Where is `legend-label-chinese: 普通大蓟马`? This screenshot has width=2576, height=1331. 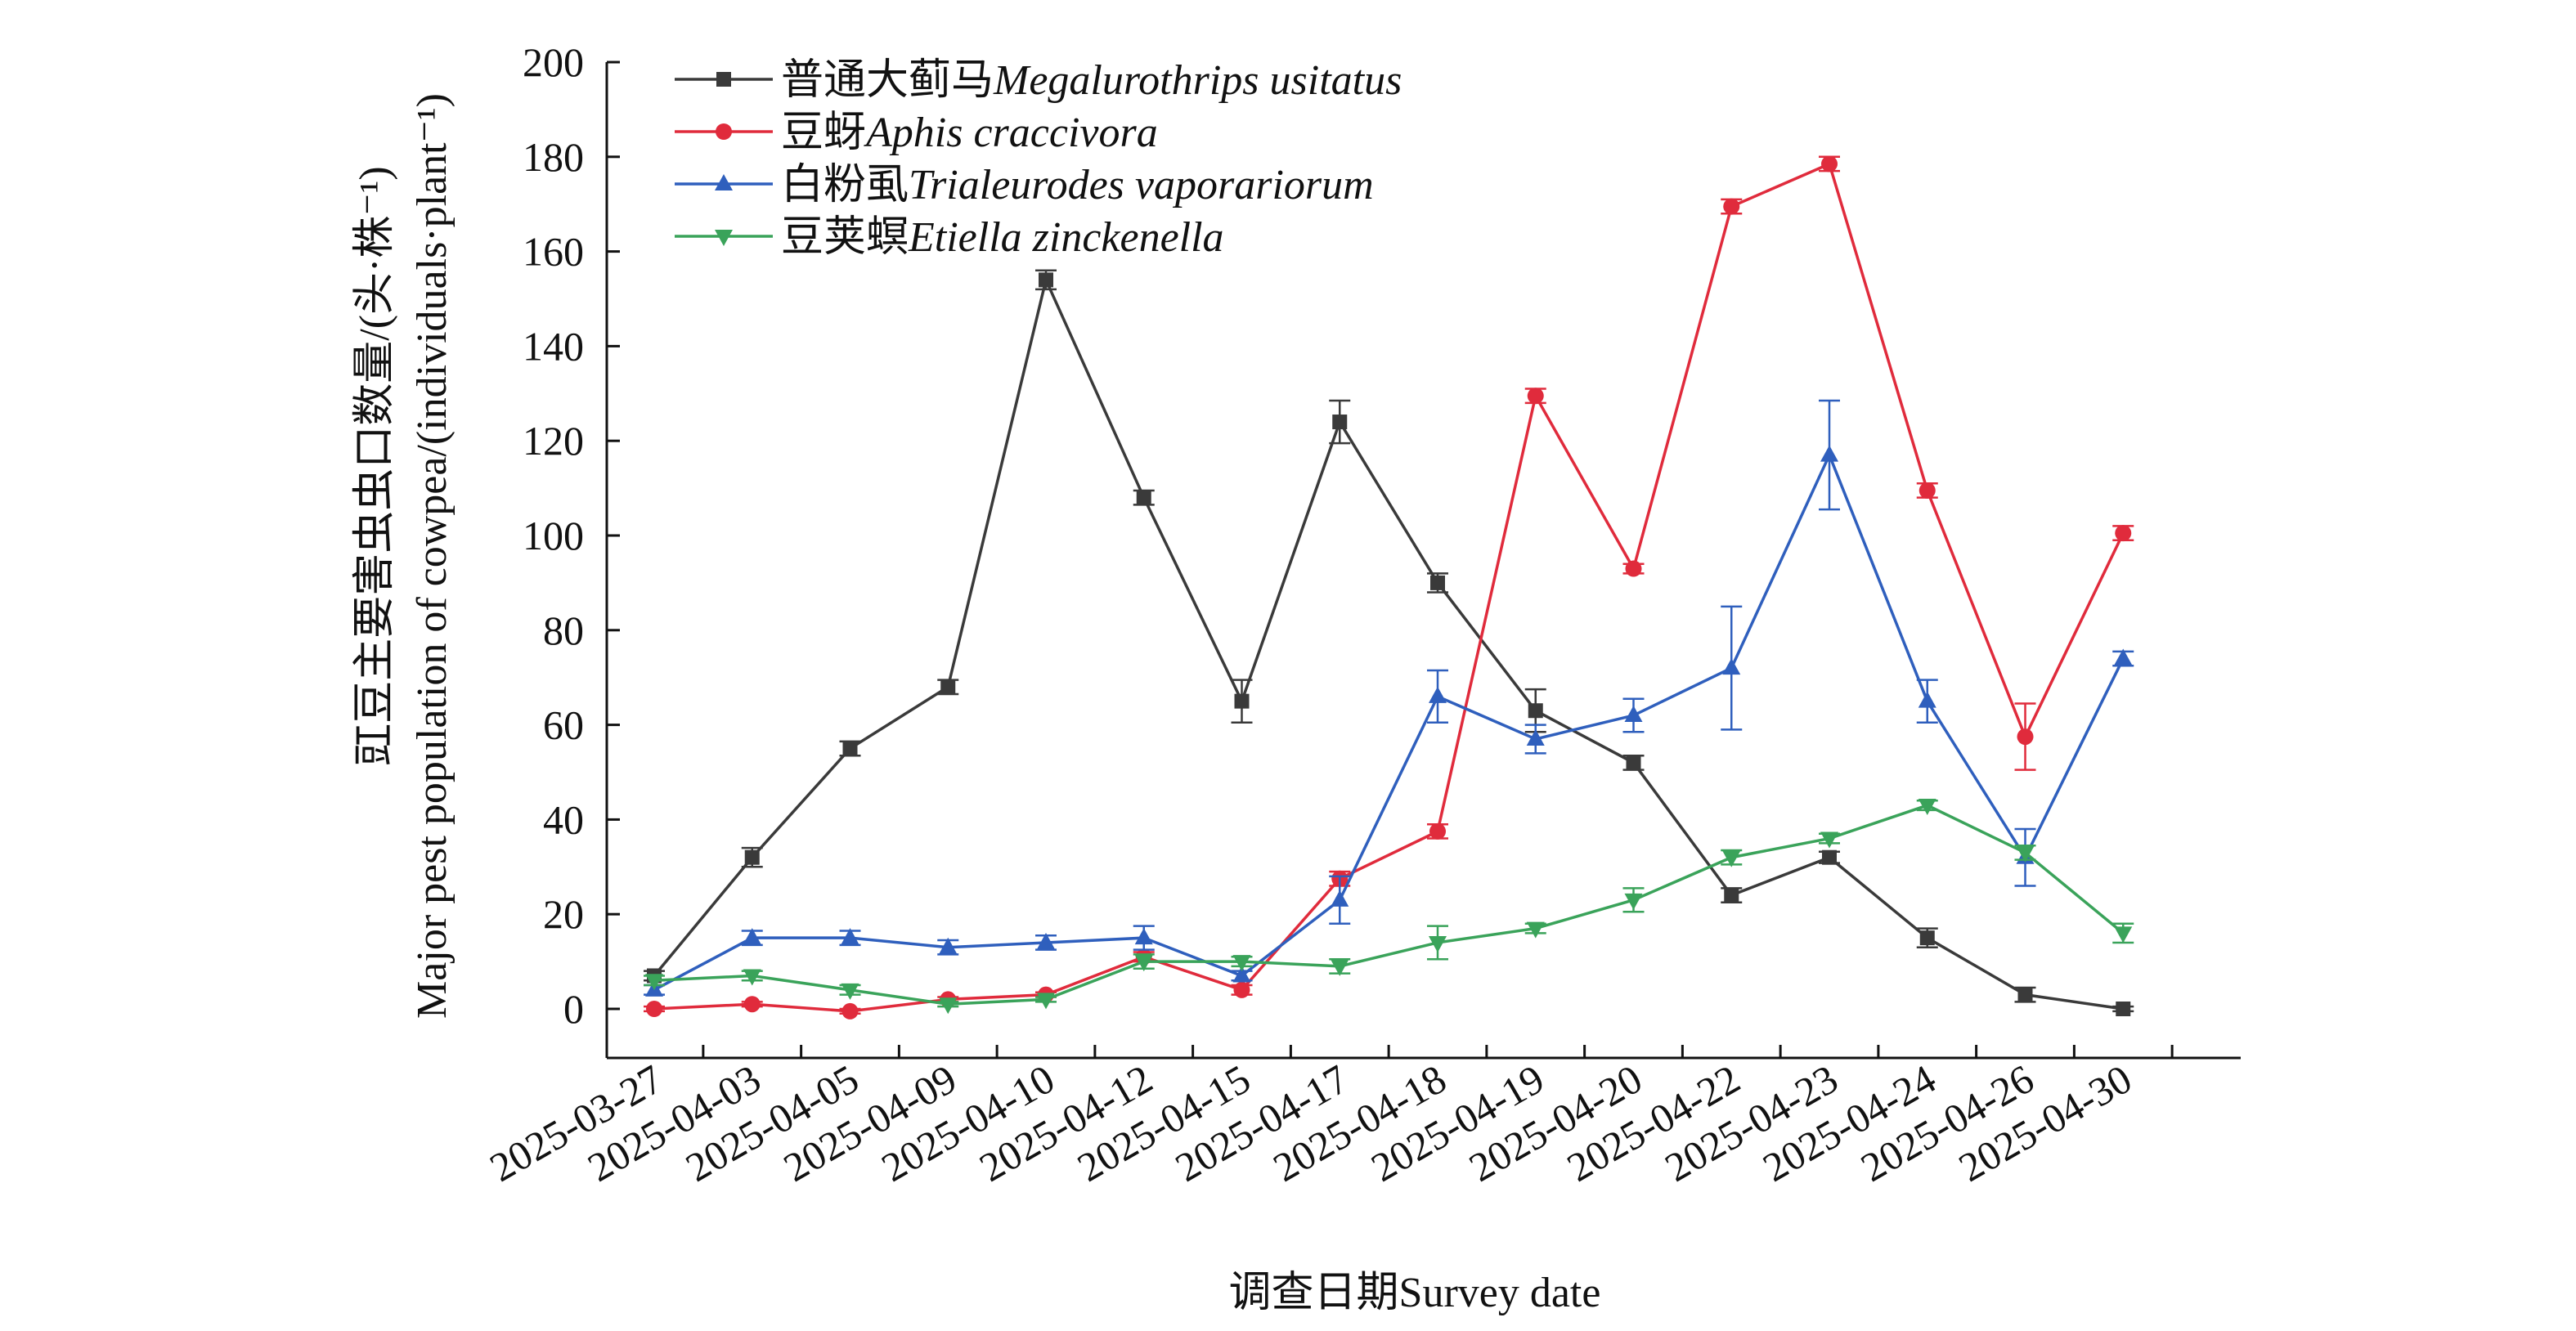 legend-label-chinese: 普通大蓟马 is located at coordinates (887, 80).